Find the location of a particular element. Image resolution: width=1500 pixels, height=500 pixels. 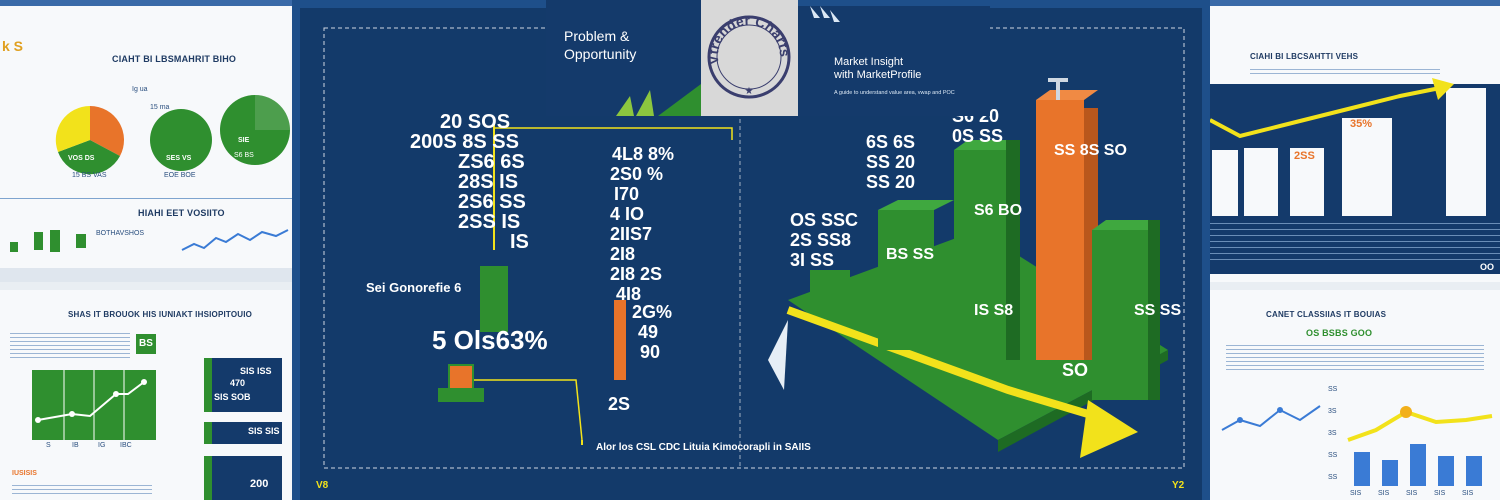

col4-value: 3I SS is located at coordinates (812, 260).